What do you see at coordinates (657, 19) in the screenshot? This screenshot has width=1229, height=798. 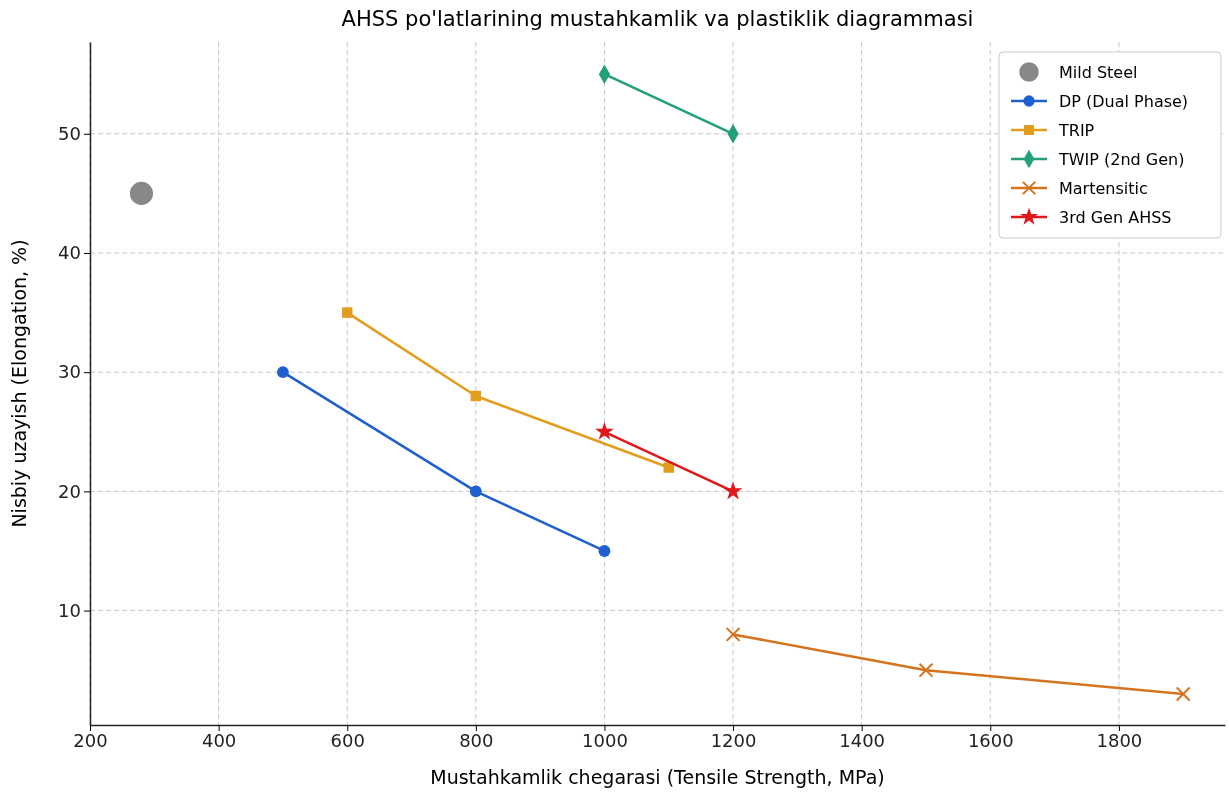 I see `chart-title: AHSS po'latlarining mustahkamlik va plastiklik diagrammasi` at bounding box center [657, 19].